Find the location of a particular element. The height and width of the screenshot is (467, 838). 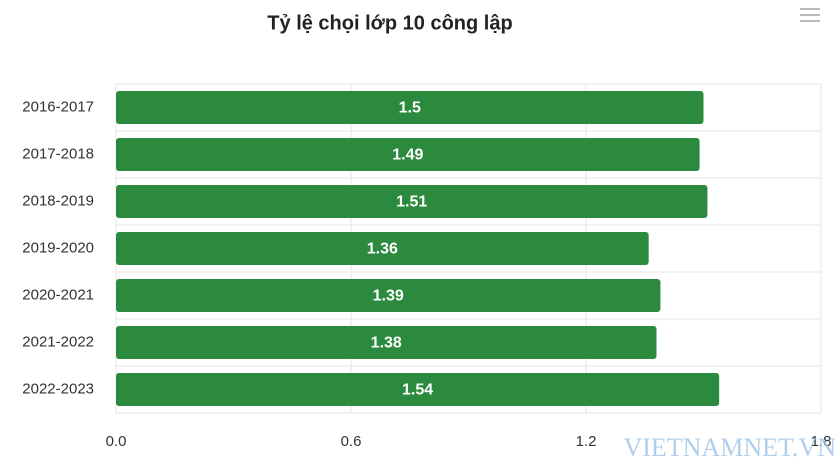

data-label: 1.5 is located at coordinates (410, 108).